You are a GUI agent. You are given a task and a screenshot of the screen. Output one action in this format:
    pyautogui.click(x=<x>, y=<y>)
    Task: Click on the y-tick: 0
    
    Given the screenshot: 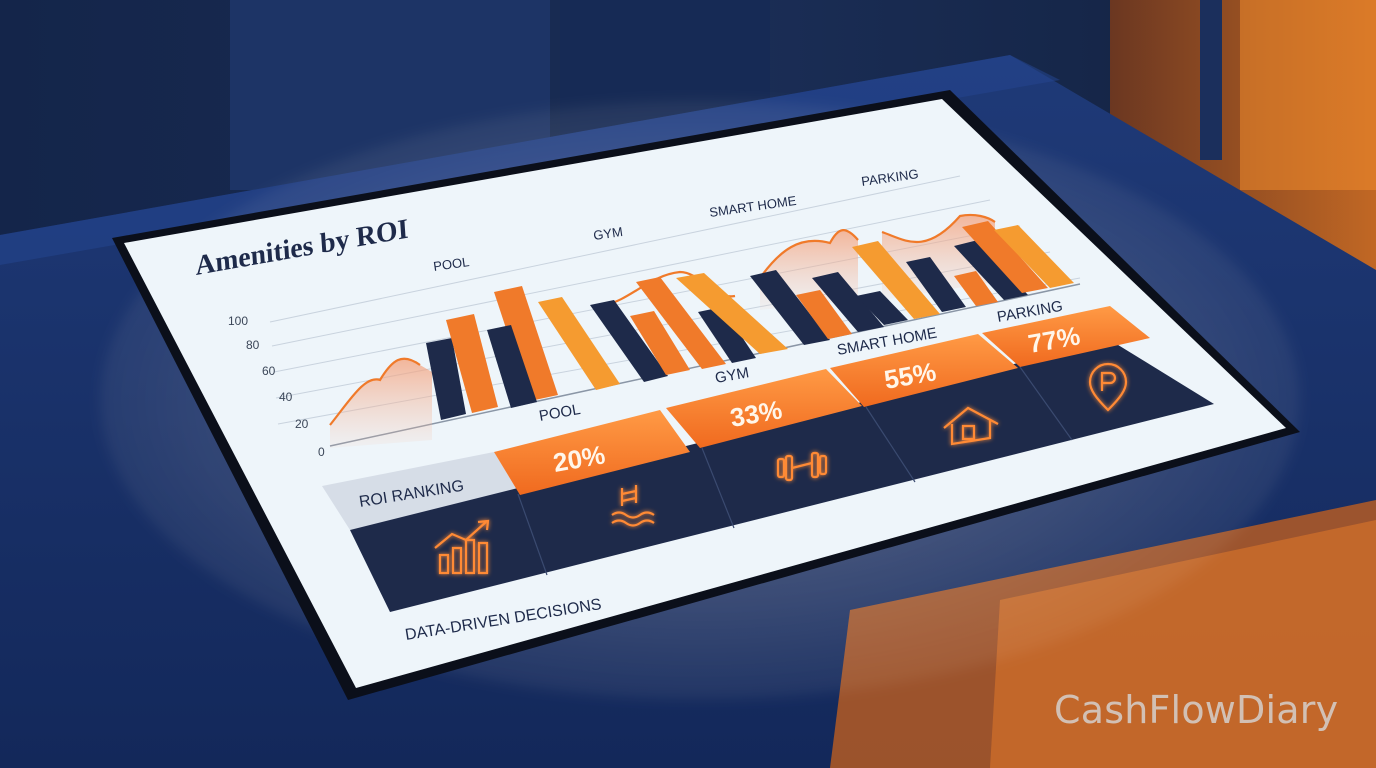 What is the action you would take?
    pyautogui.click(x=321, y=452)
    